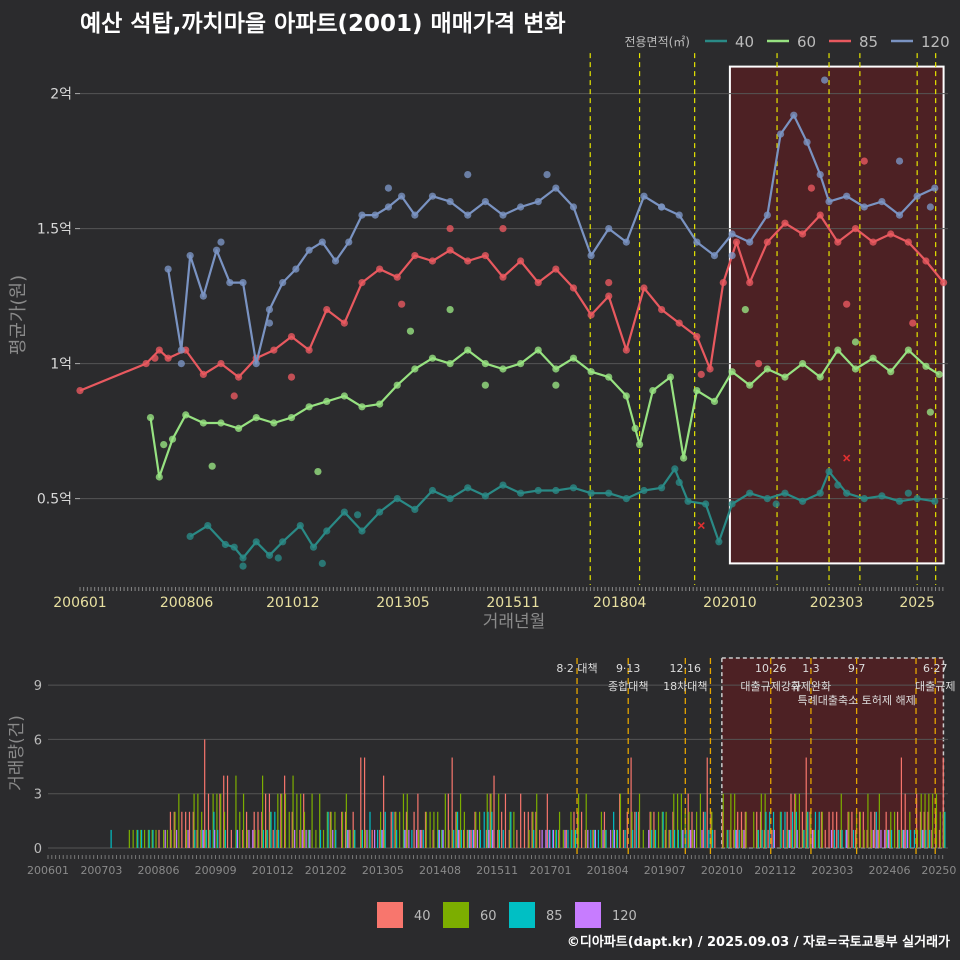 The width and height of the screenshot is (960, 960). I want to click on volume-legend-label-120: 120, so click(624, 916).